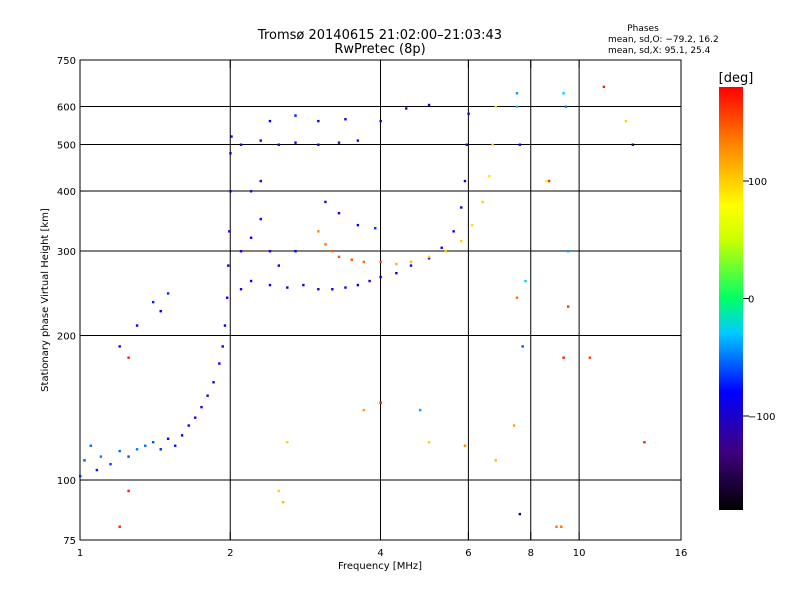  I want to click on x-tick-label: 10, so click(579, 553).